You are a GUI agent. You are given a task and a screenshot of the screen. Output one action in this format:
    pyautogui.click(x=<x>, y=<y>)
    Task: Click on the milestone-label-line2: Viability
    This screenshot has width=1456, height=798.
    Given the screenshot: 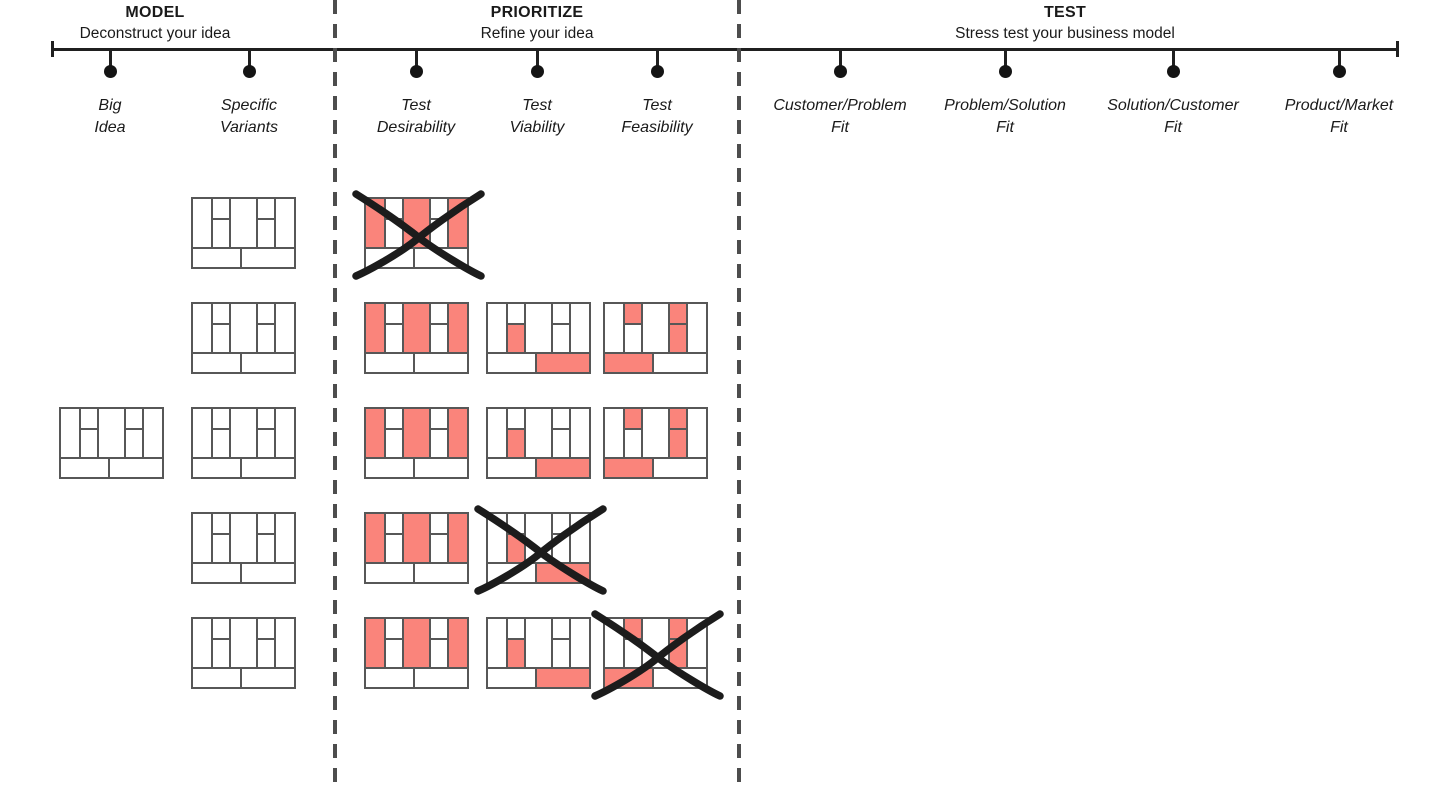 What is the action you would take?
    pyautogui.click(x=537, y=127)
    